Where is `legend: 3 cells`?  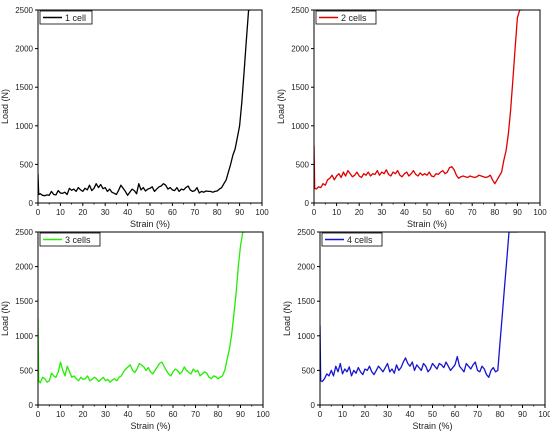
legend: 3 cells is located at coordinates (70, 239).